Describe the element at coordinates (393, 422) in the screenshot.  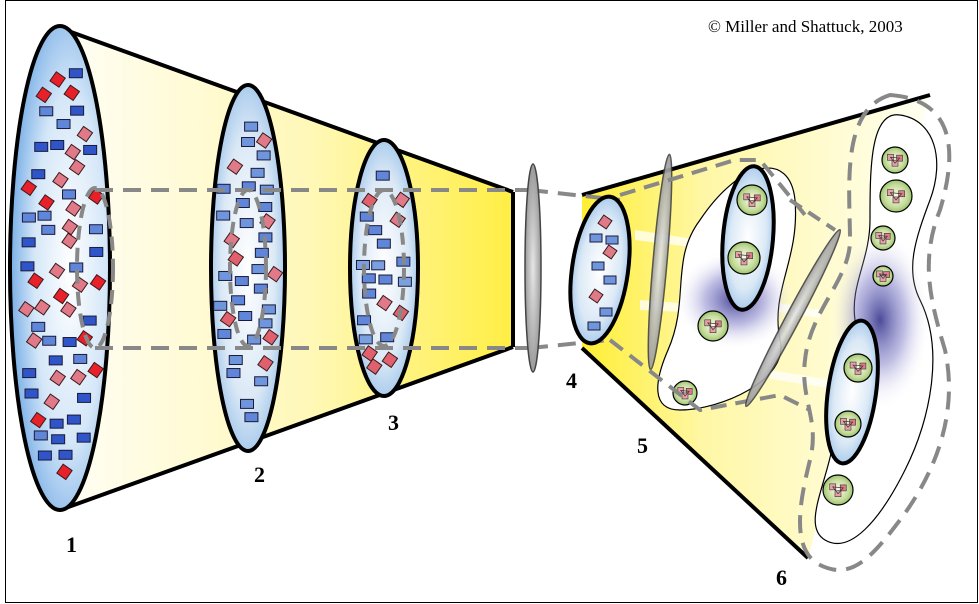
I see `stage-label-3: 3` at that location.